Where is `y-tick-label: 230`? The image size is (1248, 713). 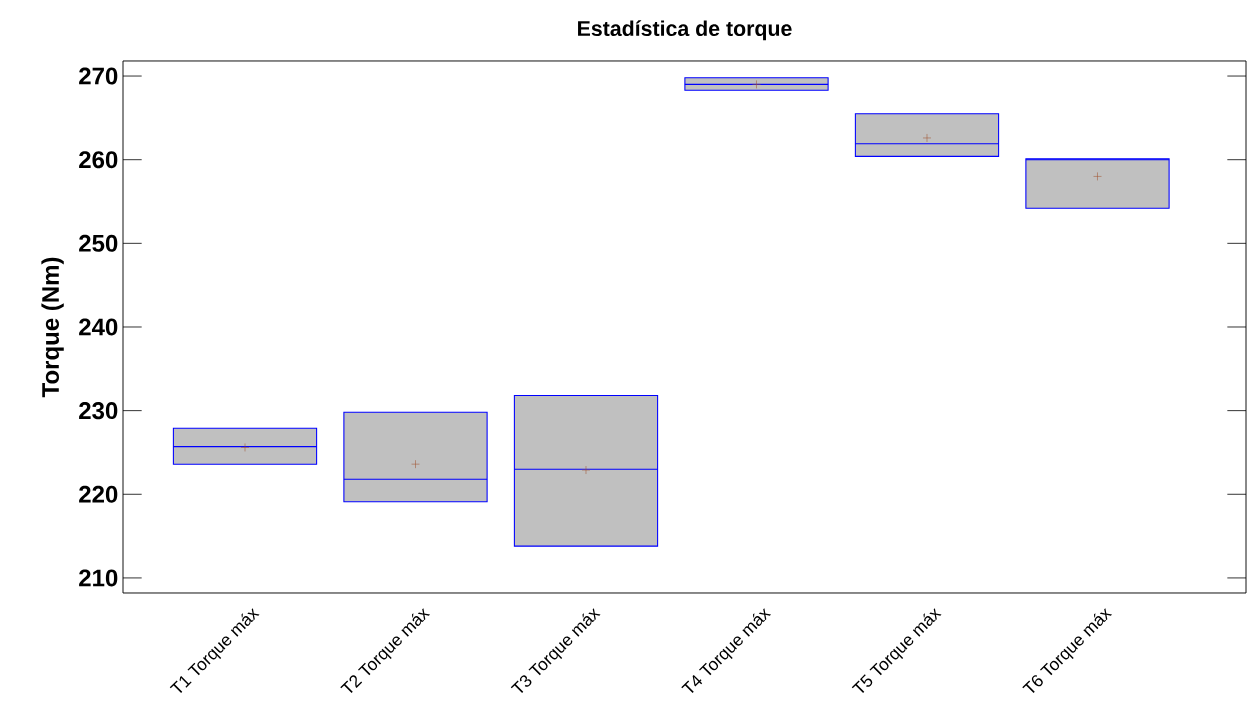 y-tick-label: 230 is located at coordinates (98, 411).